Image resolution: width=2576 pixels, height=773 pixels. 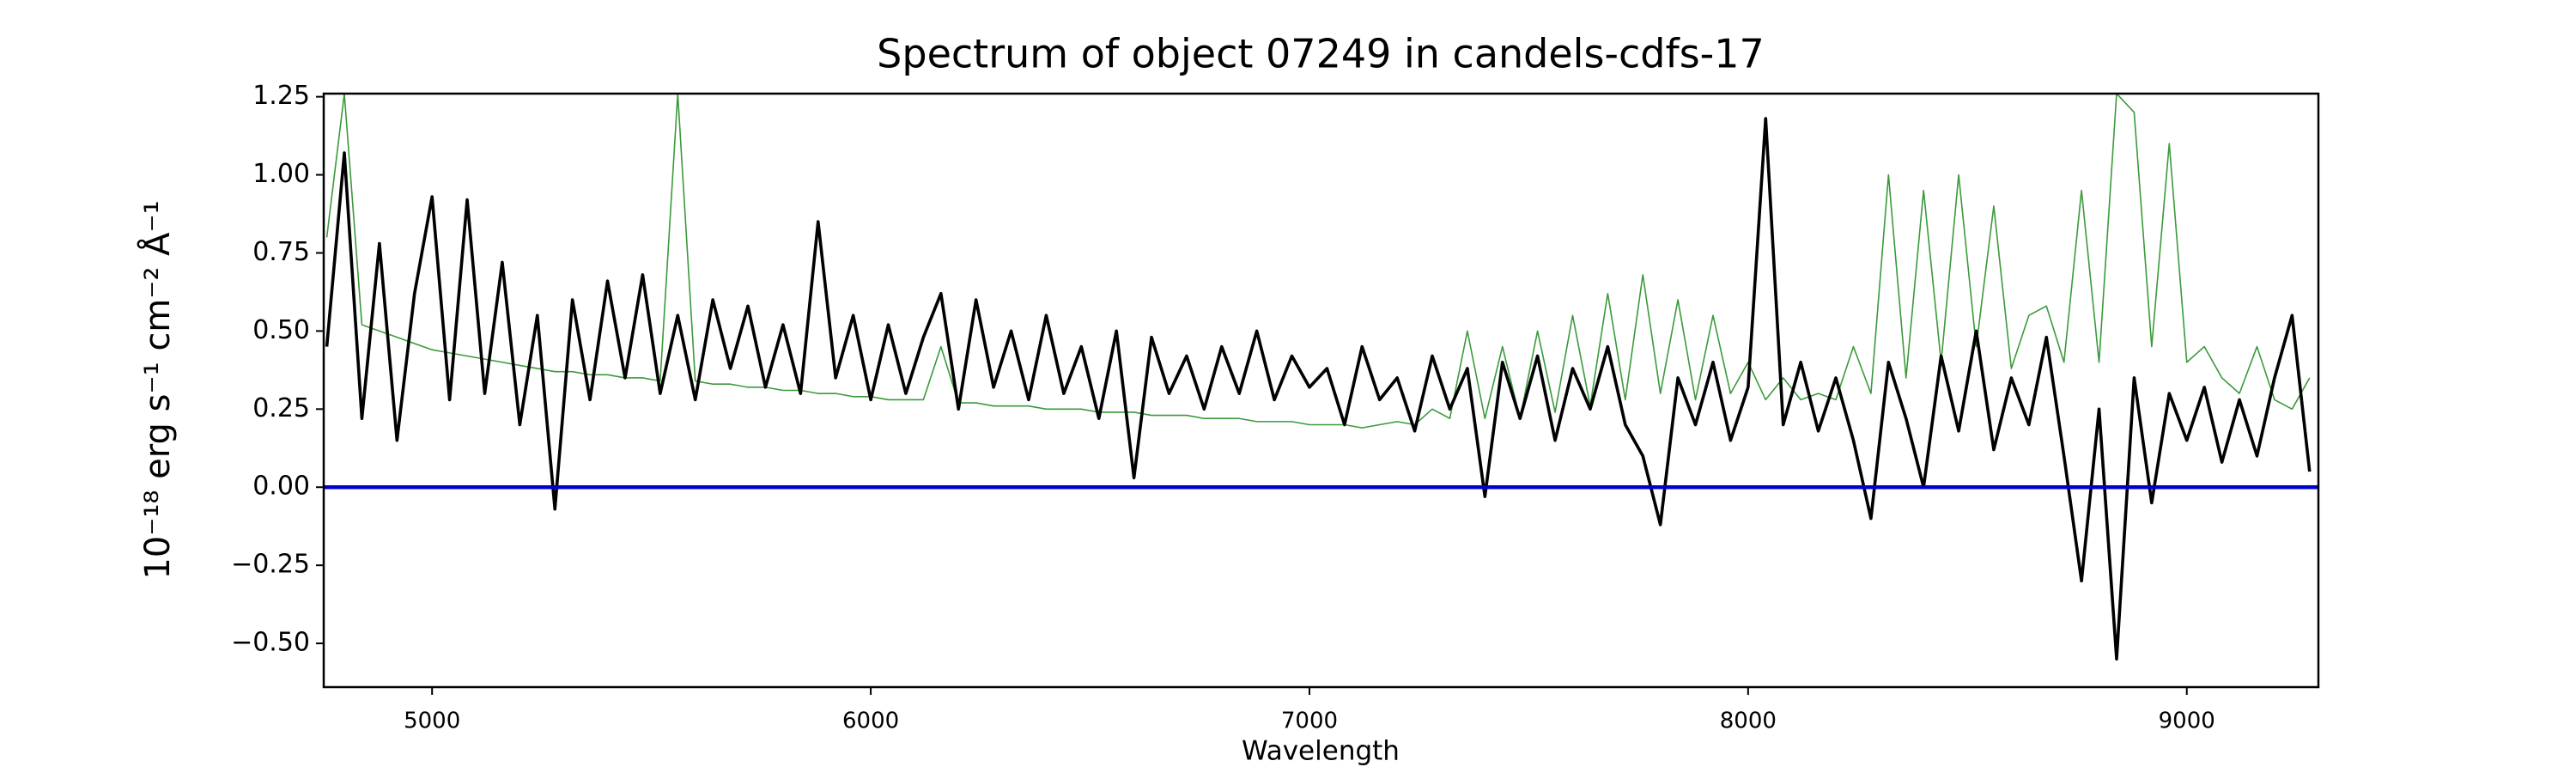 What do you see at coordinates (432, 721) in the screenshot?
I see `x-tick-label: 5000` at bounding box center [432, 721].